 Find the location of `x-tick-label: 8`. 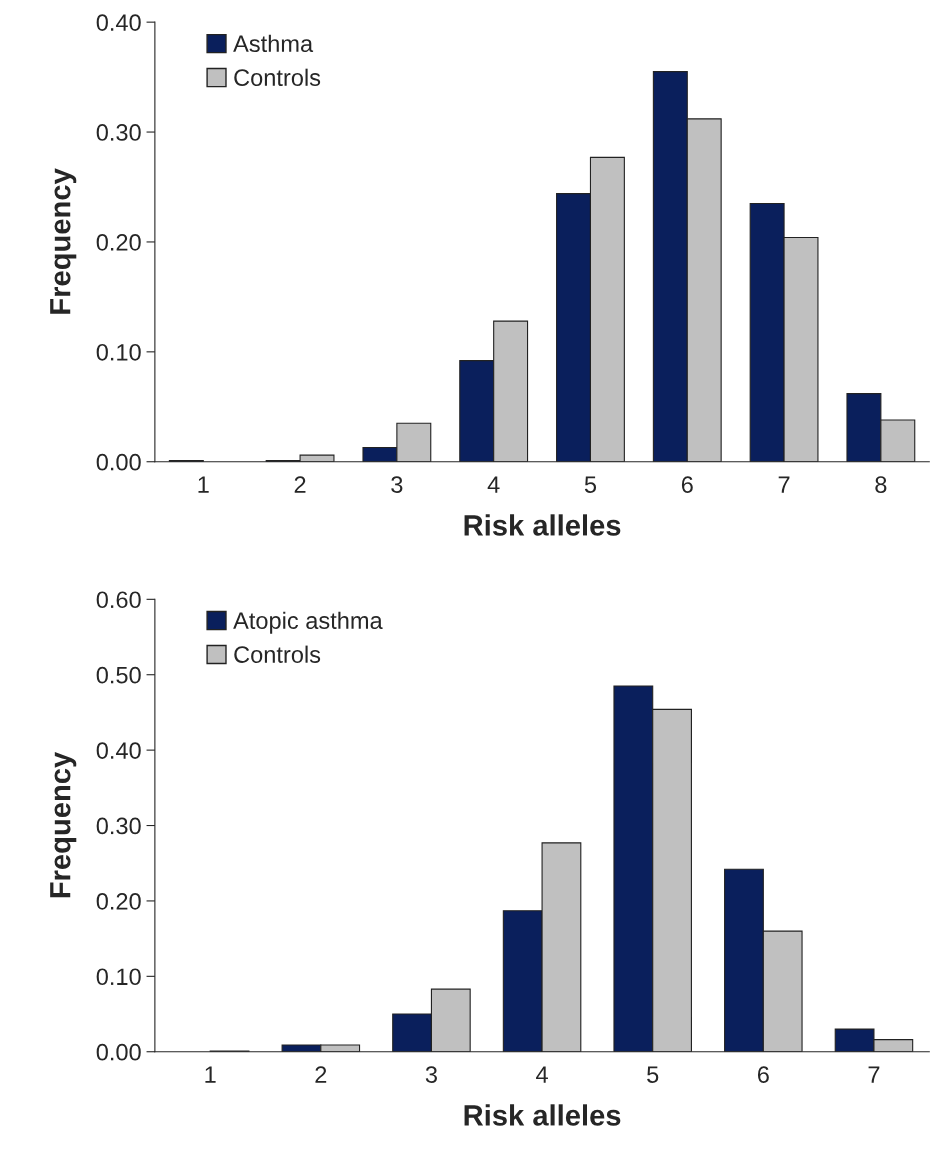

x-tick-label: 8 is located at coordinates (881, 484).